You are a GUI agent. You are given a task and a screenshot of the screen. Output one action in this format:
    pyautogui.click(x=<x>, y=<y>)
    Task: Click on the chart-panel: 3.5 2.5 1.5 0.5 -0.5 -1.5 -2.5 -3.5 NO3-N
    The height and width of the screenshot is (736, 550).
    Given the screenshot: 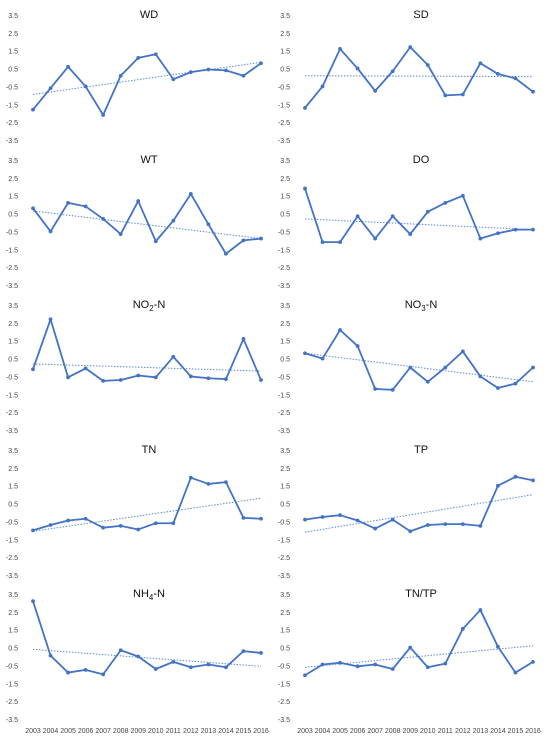 What is the action you would take?
    pyautogui.click(x=406, y=367)
    